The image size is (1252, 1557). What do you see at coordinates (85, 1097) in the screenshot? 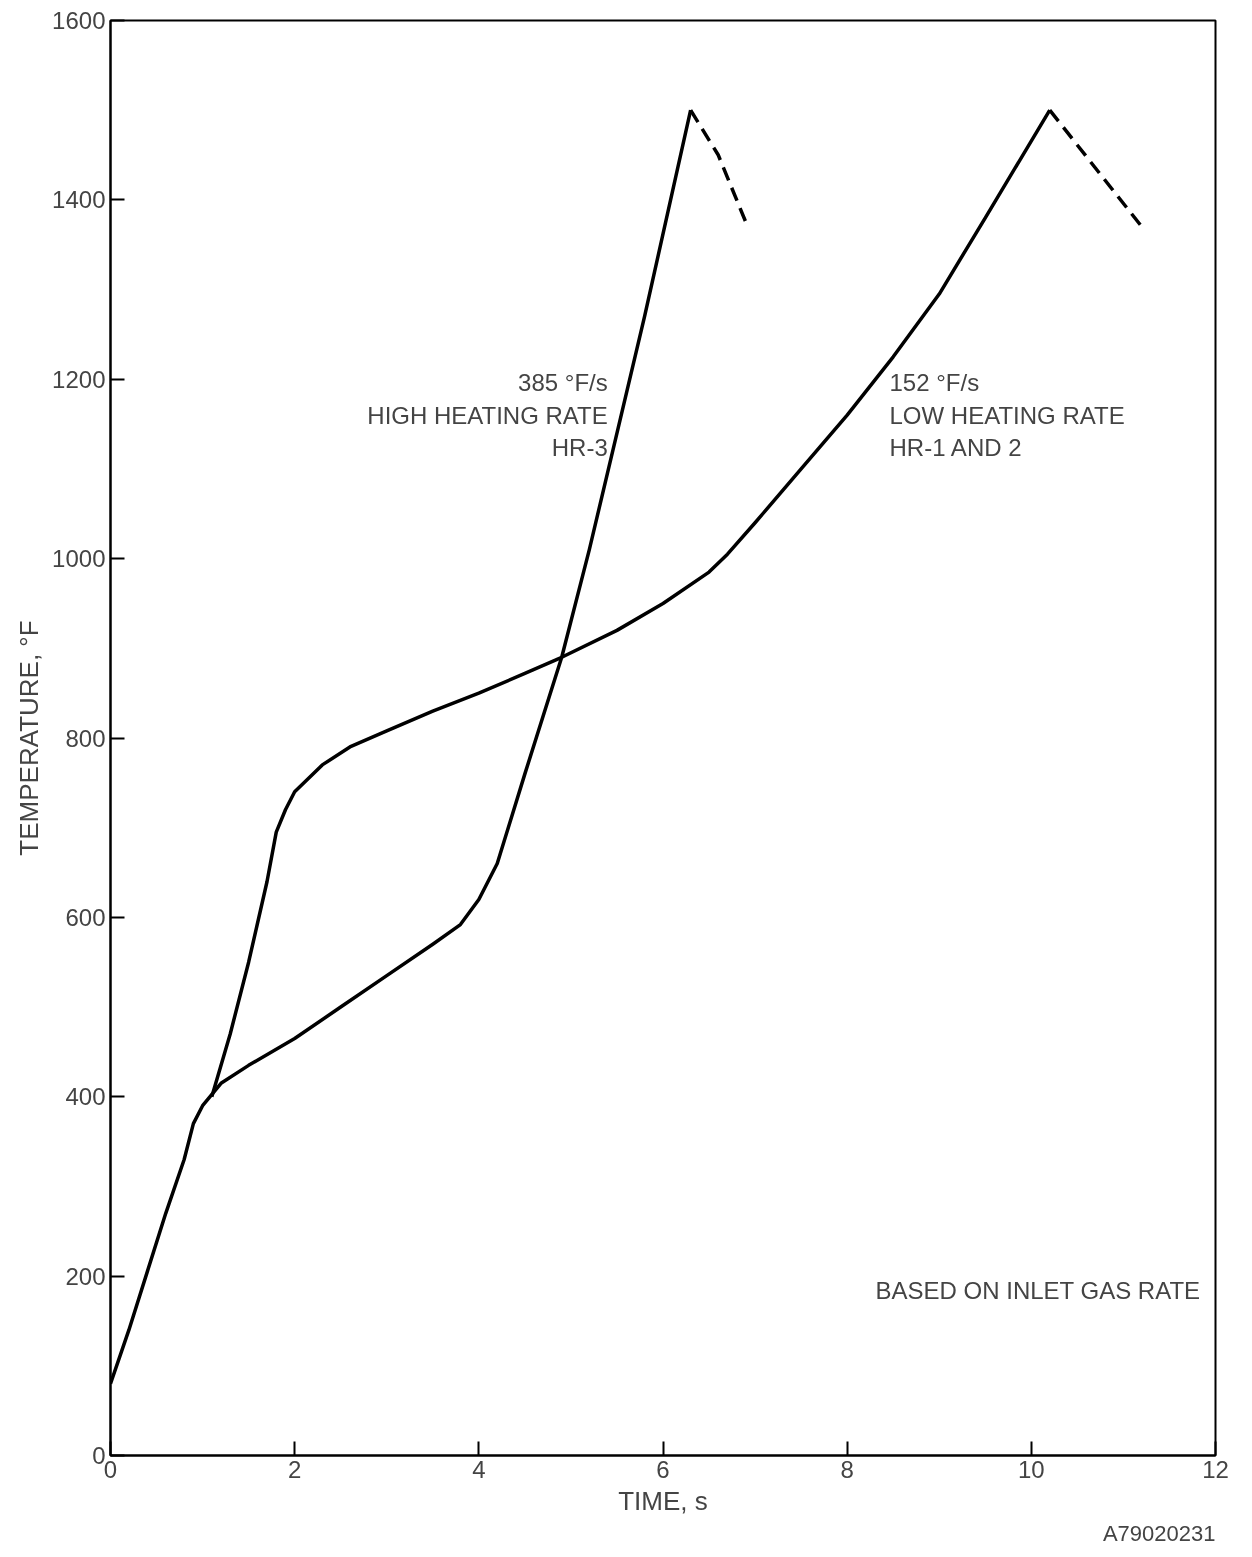
I see `y-tick-label: 400` at bounding box center [85, 1097].